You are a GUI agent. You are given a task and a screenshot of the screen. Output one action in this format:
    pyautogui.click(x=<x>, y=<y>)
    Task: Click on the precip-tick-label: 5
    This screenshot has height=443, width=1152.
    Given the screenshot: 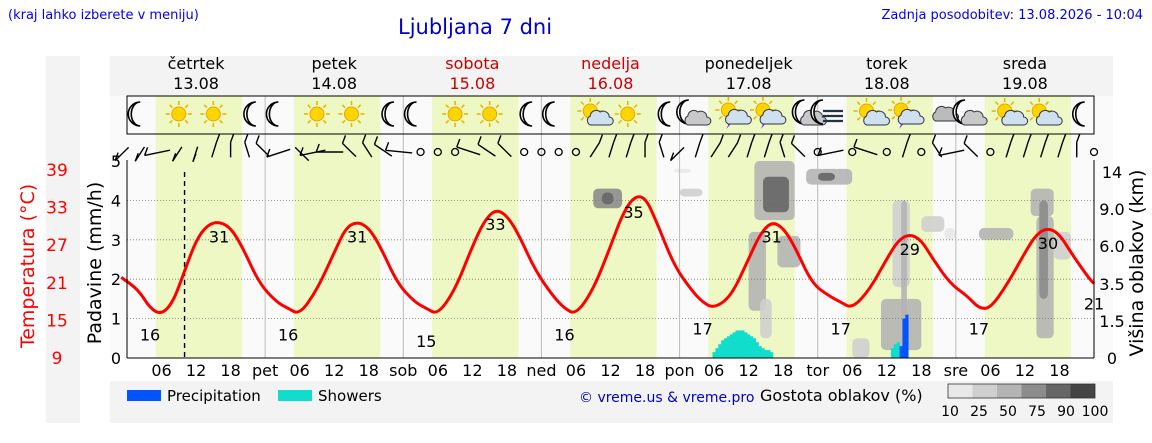 What is the action you would take?
    pyautogui.click(x=116, y=161)
    